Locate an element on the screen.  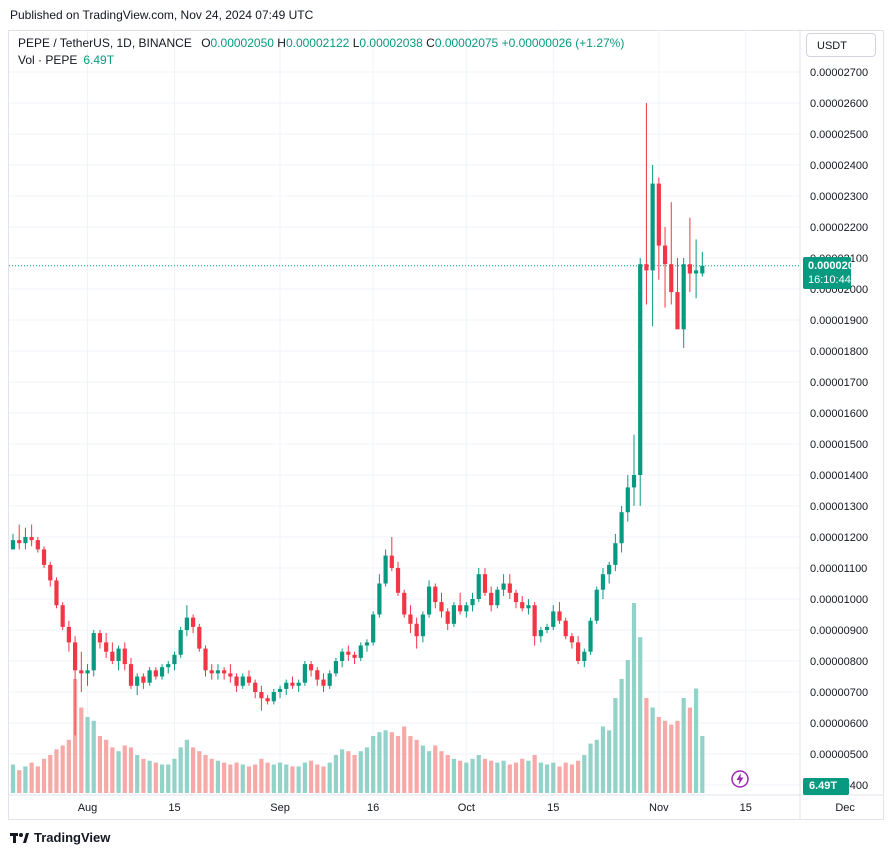
lightning-icon is located at coordinates (740, 779).